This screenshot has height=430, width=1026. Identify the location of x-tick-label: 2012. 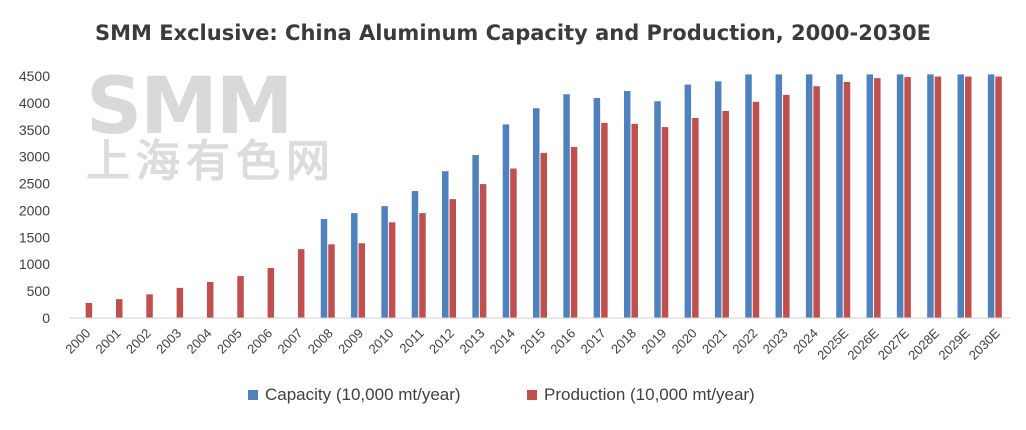
(441, 341).